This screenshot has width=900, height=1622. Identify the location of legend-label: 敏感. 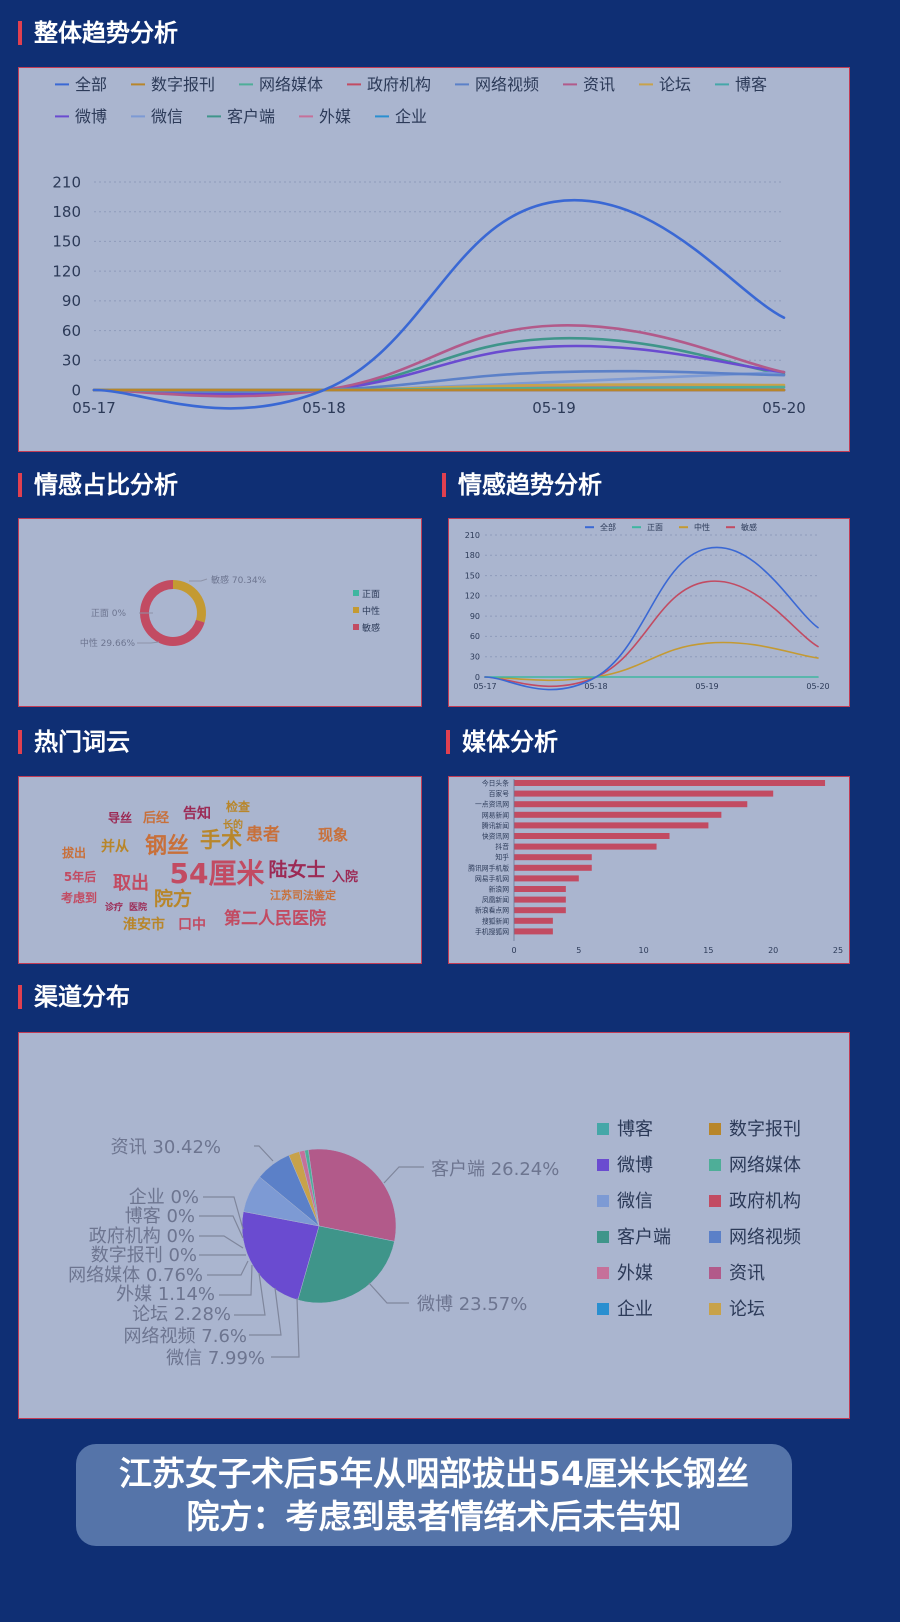
(749, 527).